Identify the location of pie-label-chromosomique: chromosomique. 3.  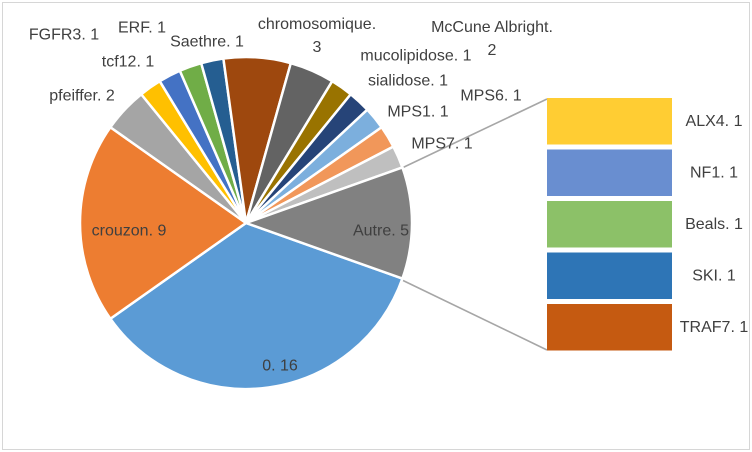
(317, 36).